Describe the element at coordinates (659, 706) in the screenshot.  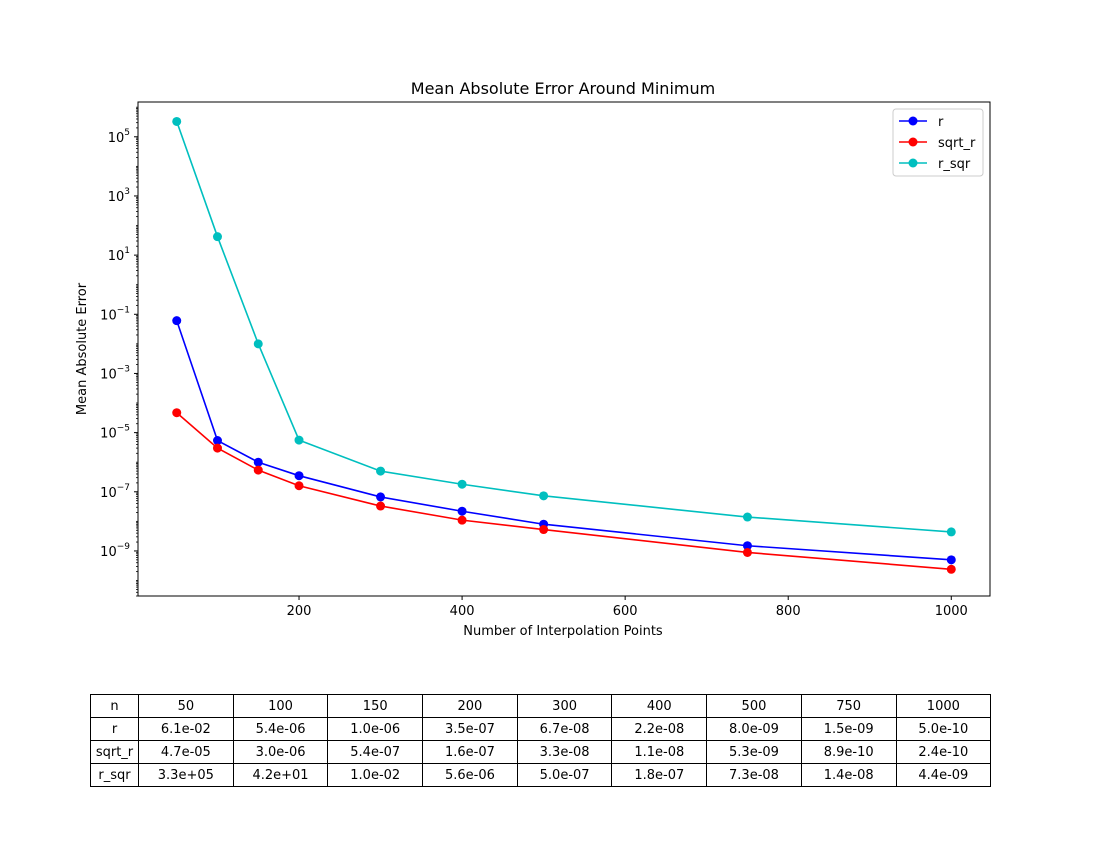
I see `table-cell: 400` at that location.